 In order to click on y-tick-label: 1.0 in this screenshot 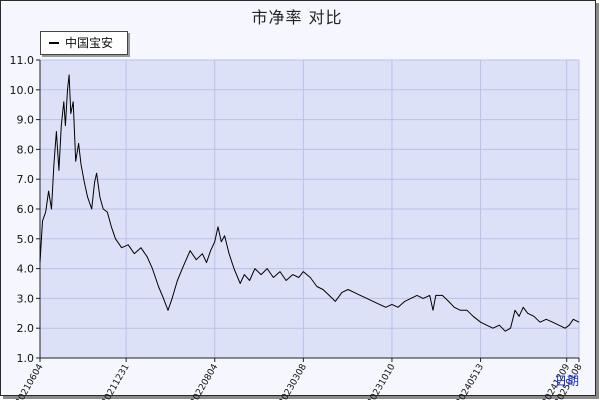, I will do `click(26, 358)`.